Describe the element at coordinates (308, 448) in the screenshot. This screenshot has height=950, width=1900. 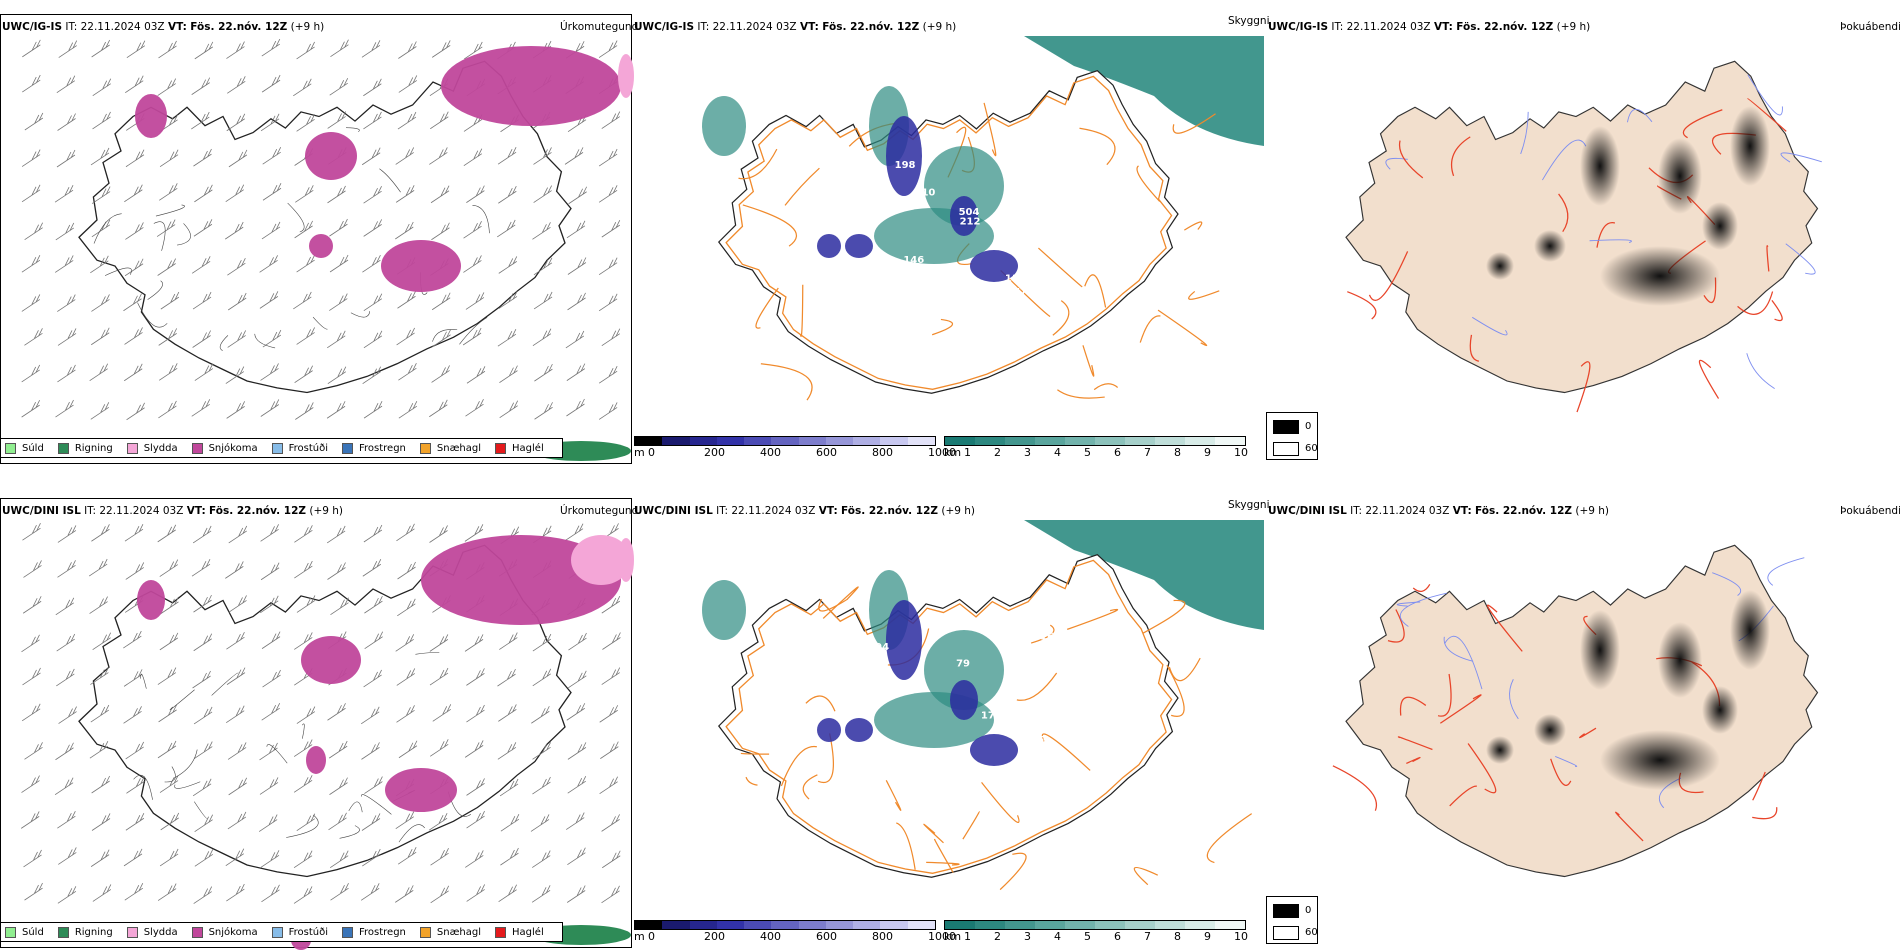
I see `legend-label: Frostúði` at that location.